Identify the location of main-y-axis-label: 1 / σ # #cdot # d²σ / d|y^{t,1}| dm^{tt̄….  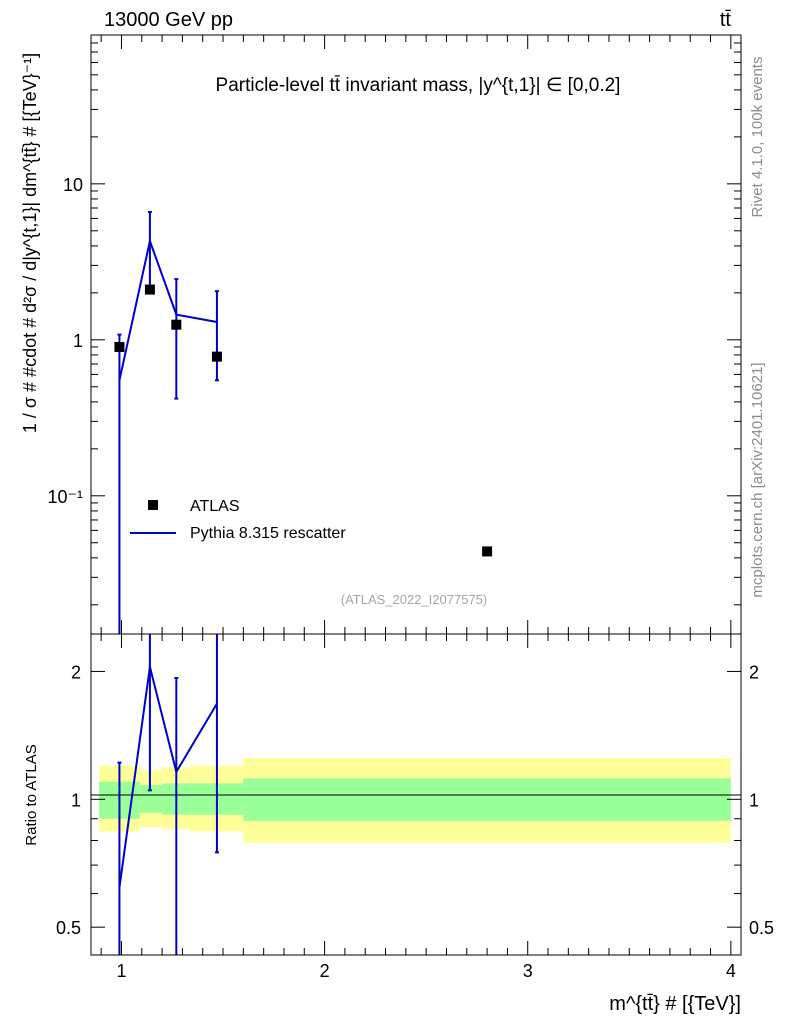
(30, 243).